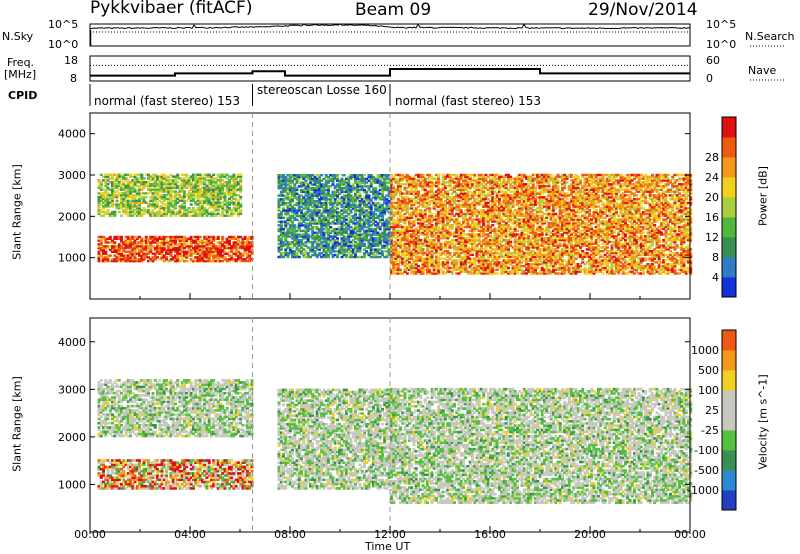  What do you see at coordinates (395, 224) in the screenshot?
I see `power-heatmap-cells` at bounding box center [395, 224].